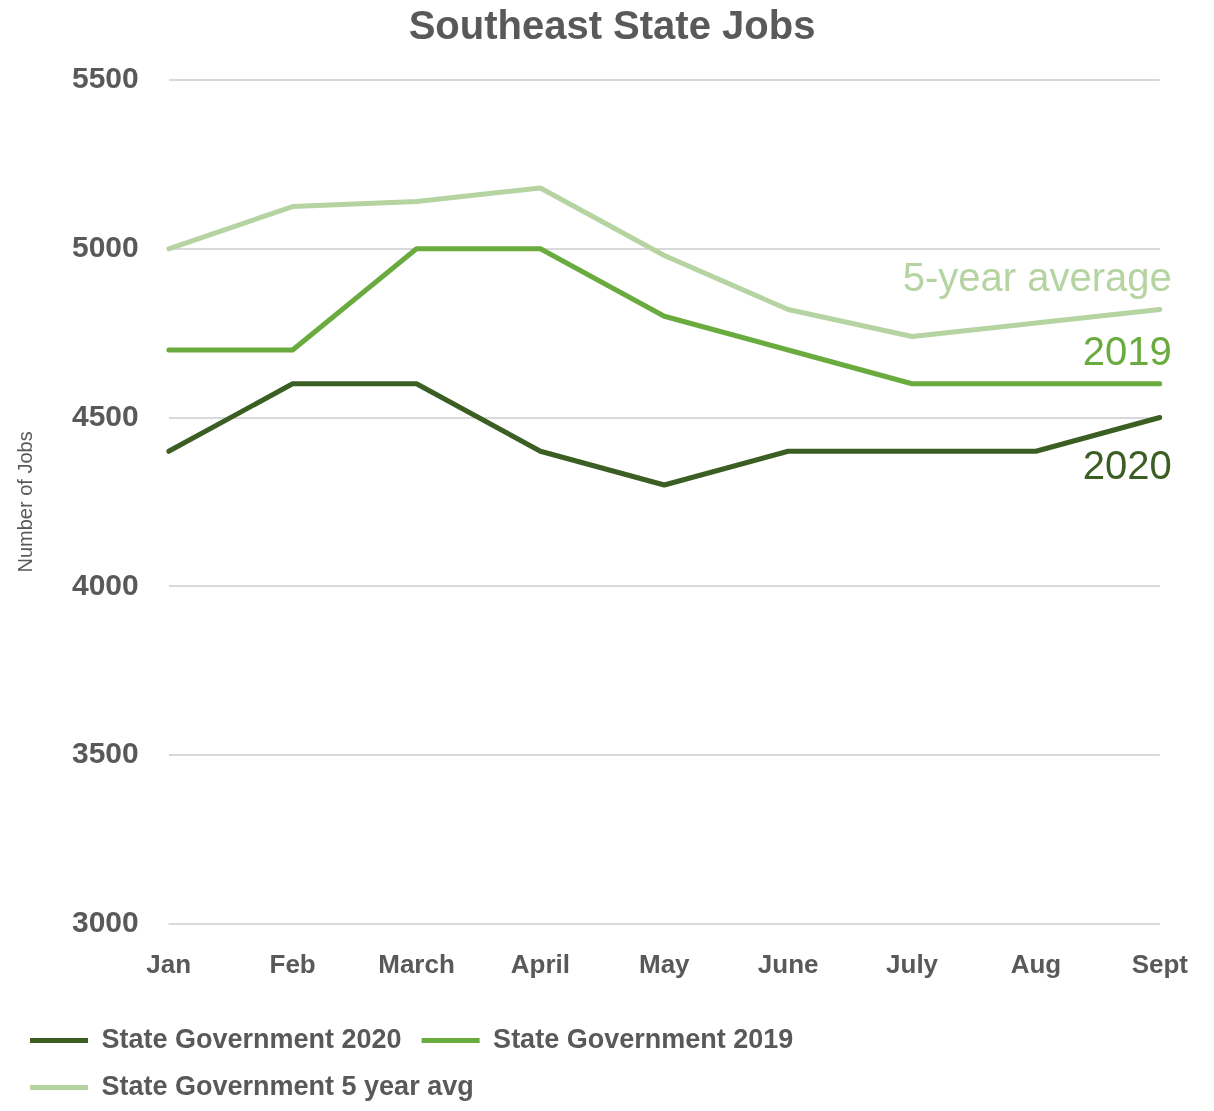 The width and height of the screenshot is (1214, 1111). What do you see at coordinates (105, 922) in the screenshot?
I see `y-tick-label: 3000` at bounding box center [105, 922].